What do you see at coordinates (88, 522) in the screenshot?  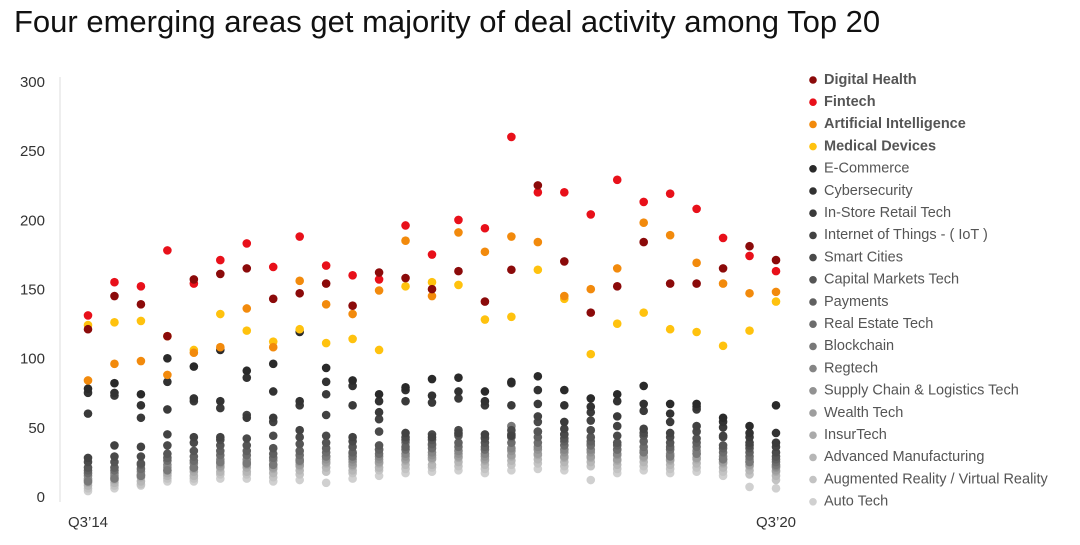 I see `x-tick-label: Q3’14` at bounding box center [88, 522].